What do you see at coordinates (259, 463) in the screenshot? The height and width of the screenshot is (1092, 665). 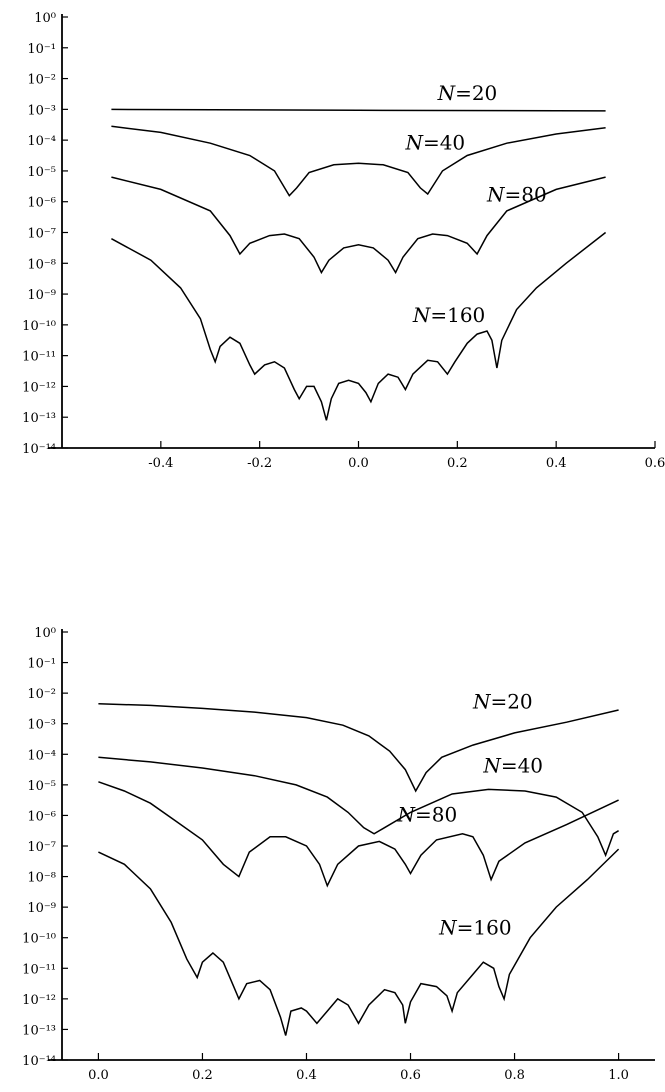 I see `x-tick-label: -0.2` at bounding box center [259, 463].